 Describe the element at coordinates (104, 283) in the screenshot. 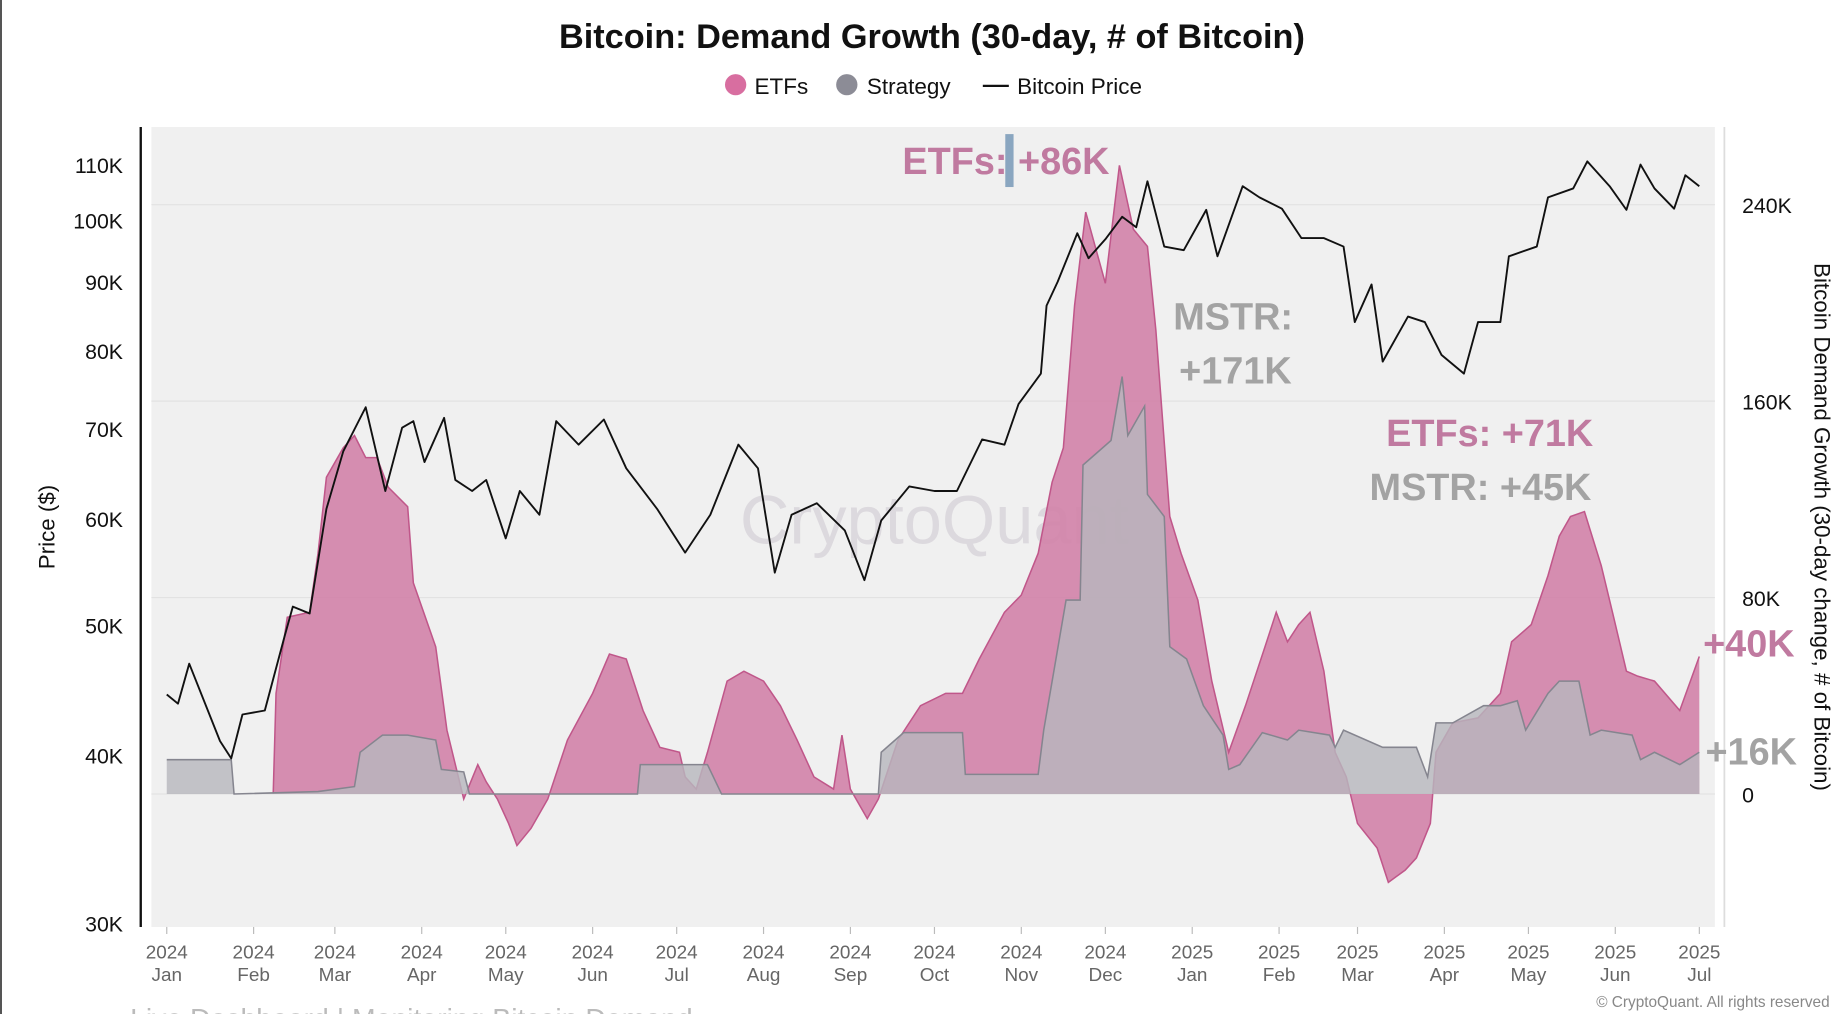

I see `left-tick-label: 90K` at that location.